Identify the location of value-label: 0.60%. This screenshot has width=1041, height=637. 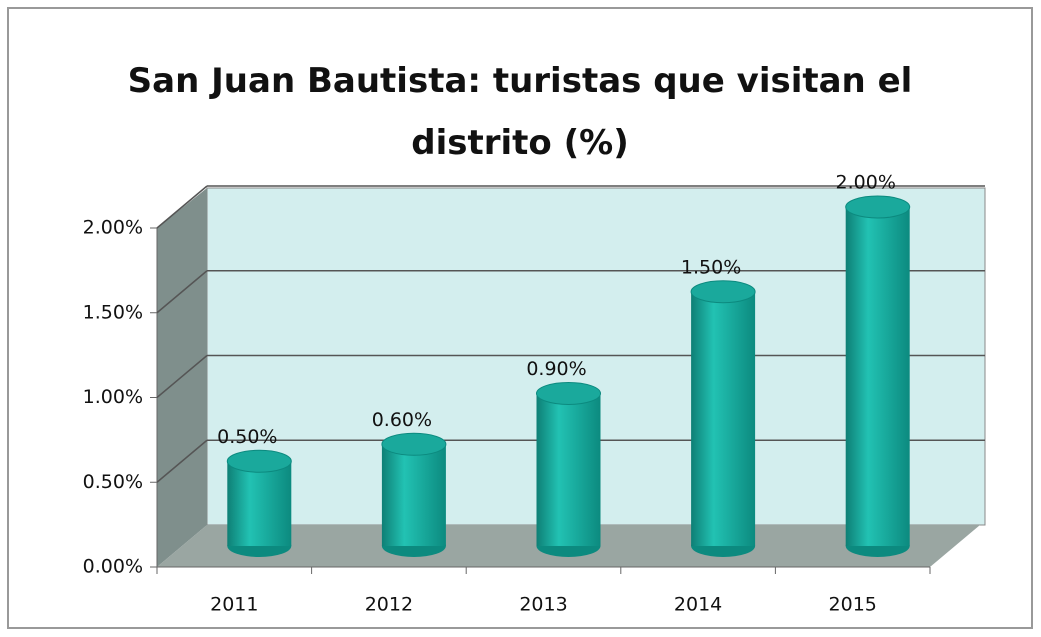
(402, 420).